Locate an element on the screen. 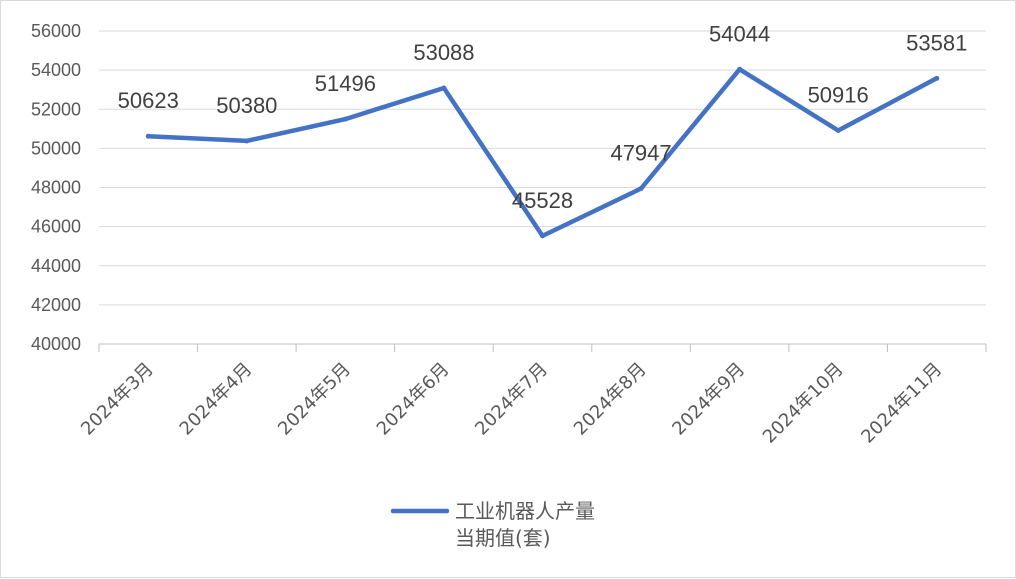 The image size is (1016, 579). data-label: 53088 is located at coordinates (443, 52).